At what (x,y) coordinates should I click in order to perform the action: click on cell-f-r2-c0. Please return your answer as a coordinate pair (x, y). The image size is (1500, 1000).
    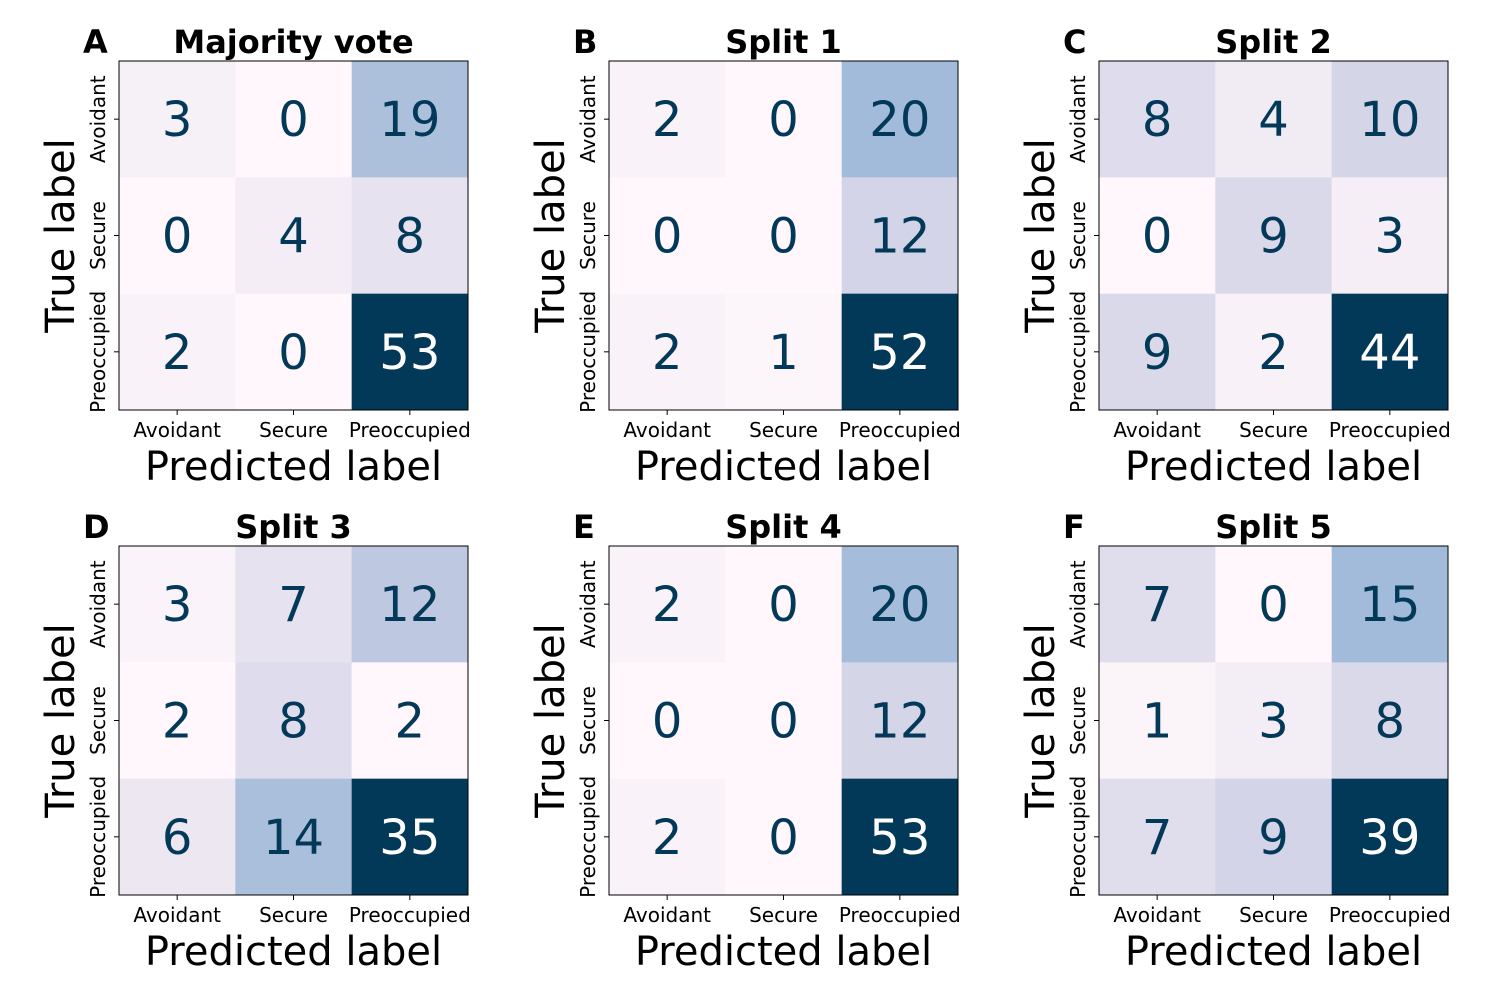
    Looking at the image, I should click on (1157, 837).